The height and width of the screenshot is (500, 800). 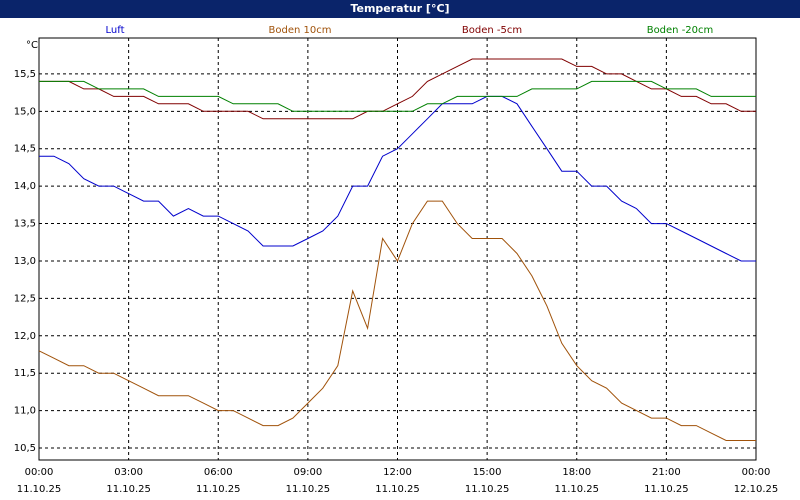 What do you see at coordinates (25, 336) in the screenshot?
I see `y-tick-label: 12,0` at bounding box center [25, 336].